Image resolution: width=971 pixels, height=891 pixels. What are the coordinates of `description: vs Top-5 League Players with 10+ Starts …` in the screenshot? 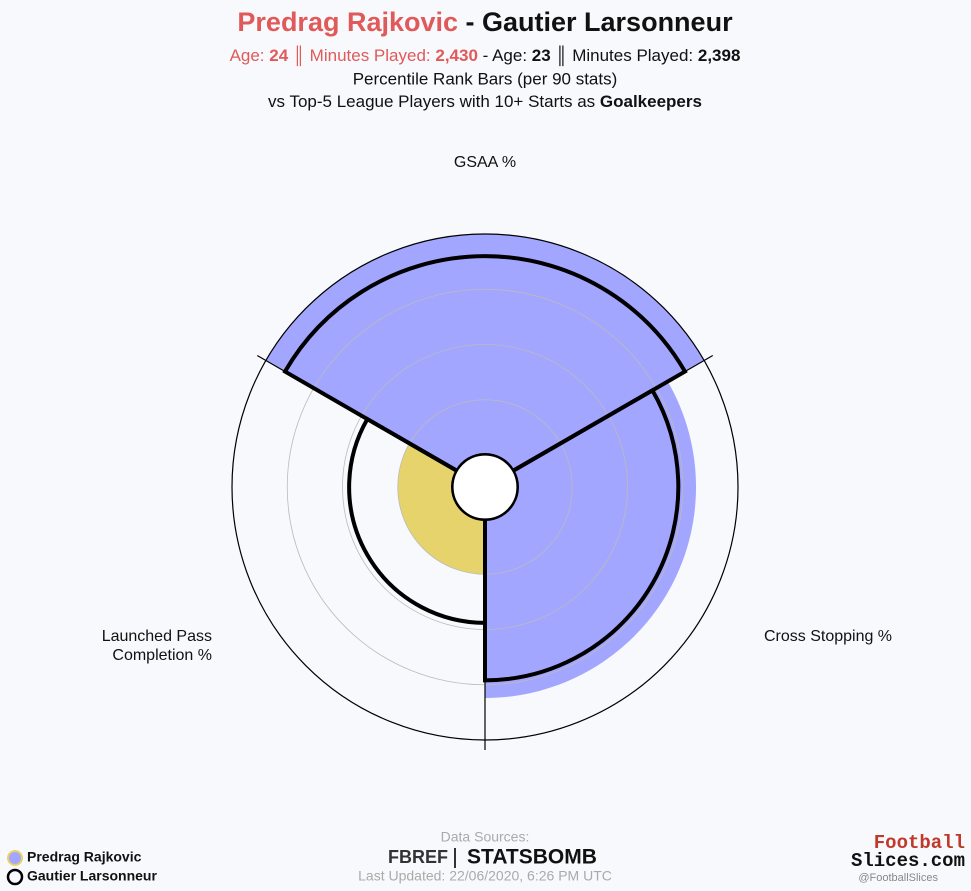 It's located at (485, 101).